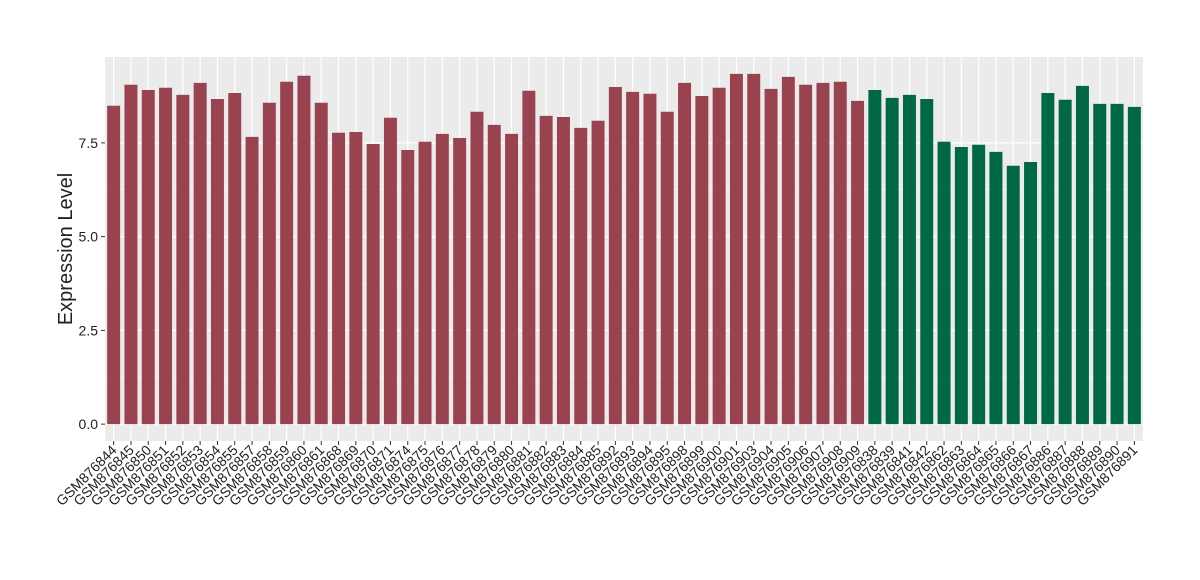 The width and height of the screenshot is (1200, 580). What do you see at coordinates (89, 330) in the screenshot?
I see `y-tick-label: 2.5` at bounding box center [89, 330].